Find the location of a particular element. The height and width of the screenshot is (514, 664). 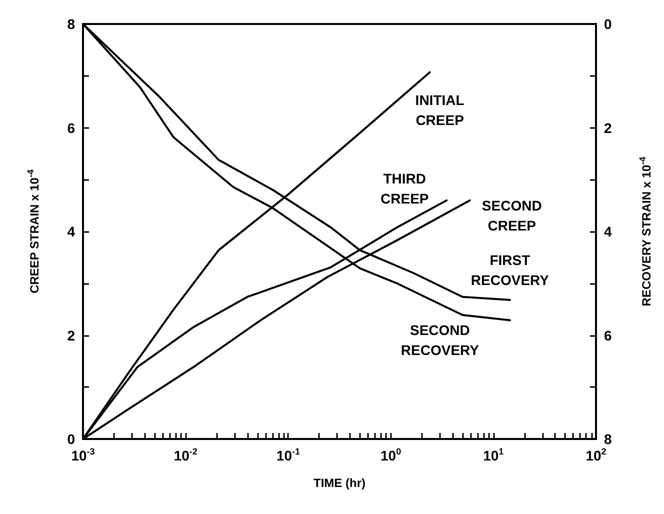

y-tick-label: 0 is located at coordinates (71, 439).